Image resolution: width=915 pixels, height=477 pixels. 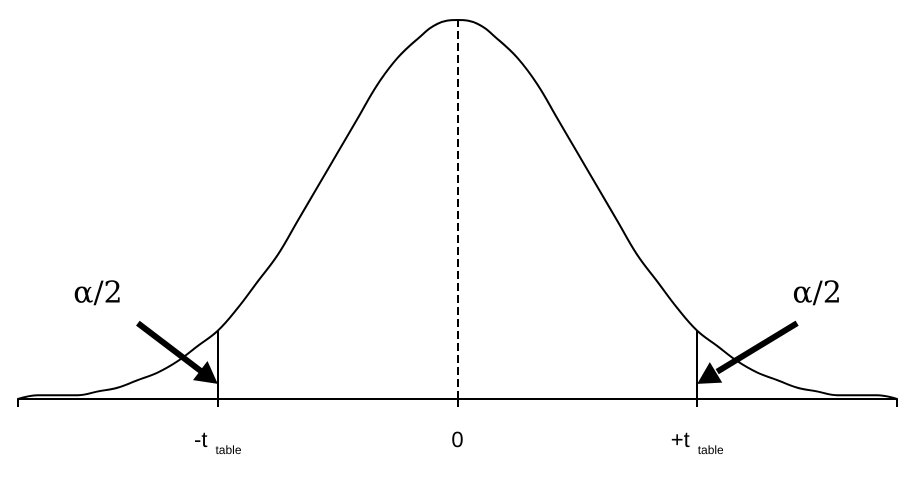 What do you see at coordinates (218, 442) in the screenshot?
I see `x-tick-label: -t$_{table}$` at bounding box center [218, 442].